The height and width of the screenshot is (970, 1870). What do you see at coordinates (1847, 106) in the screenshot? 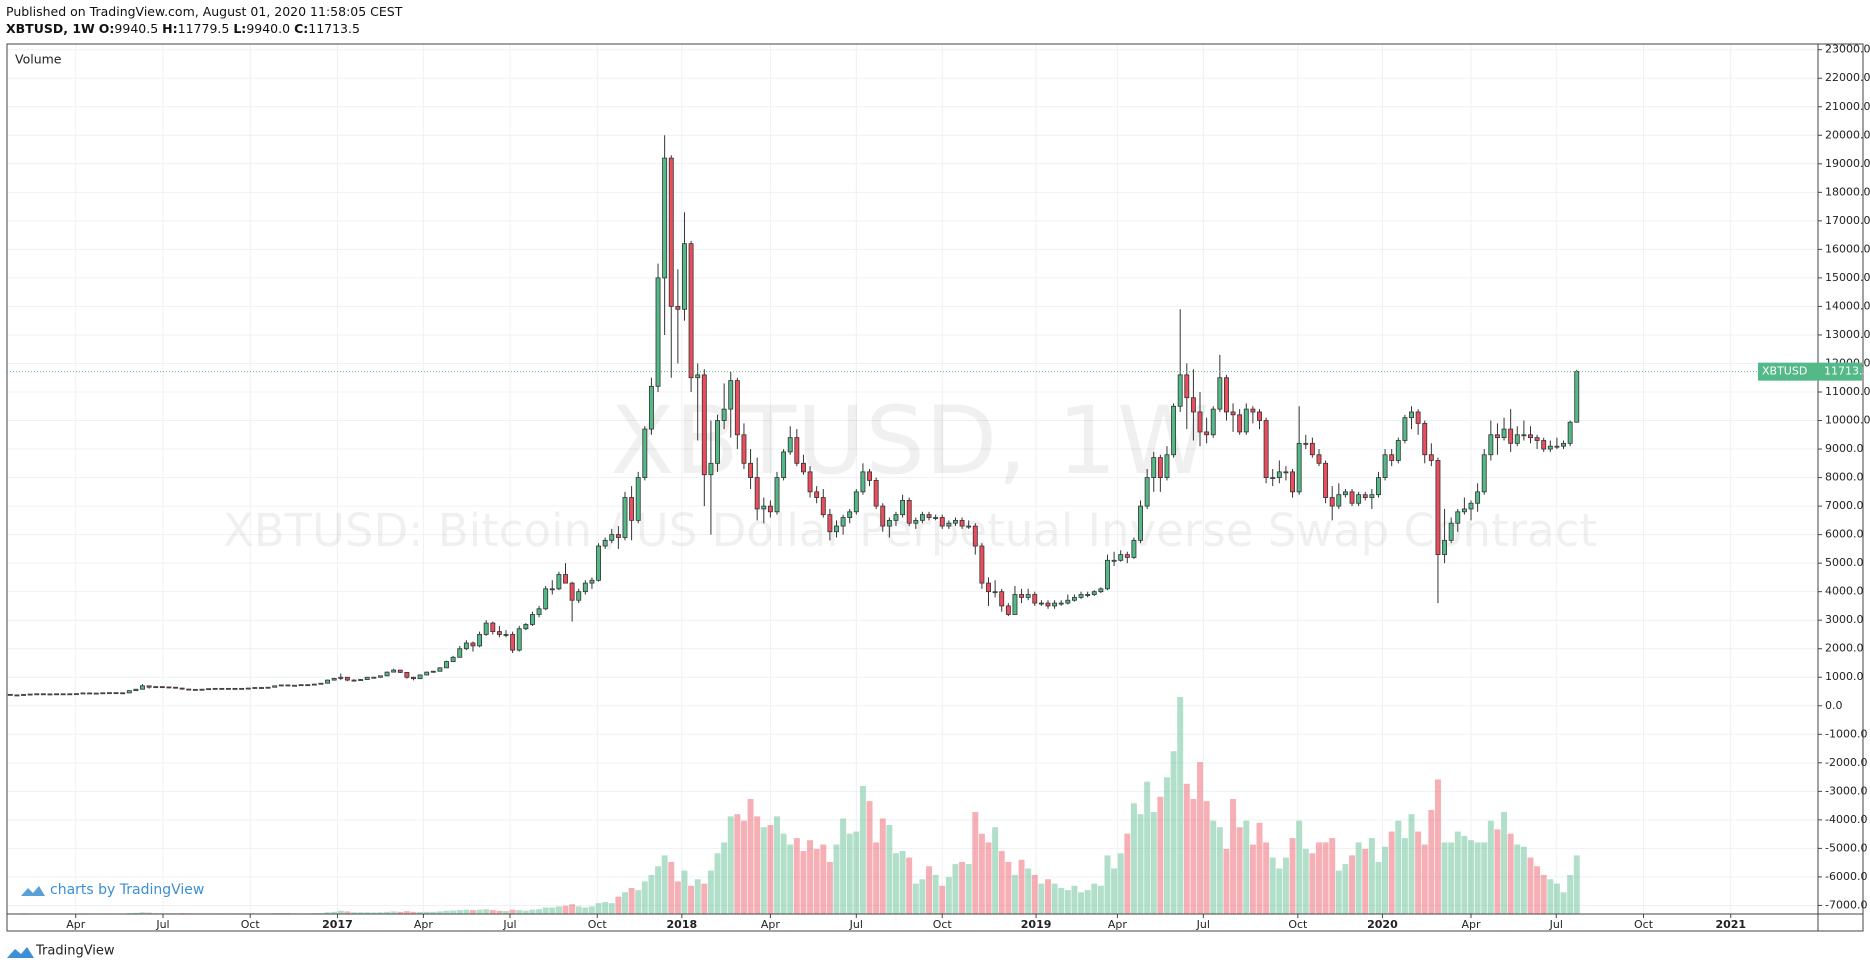
I see `y-tick-label: 21000.0` at bounding box center [1847, 106].